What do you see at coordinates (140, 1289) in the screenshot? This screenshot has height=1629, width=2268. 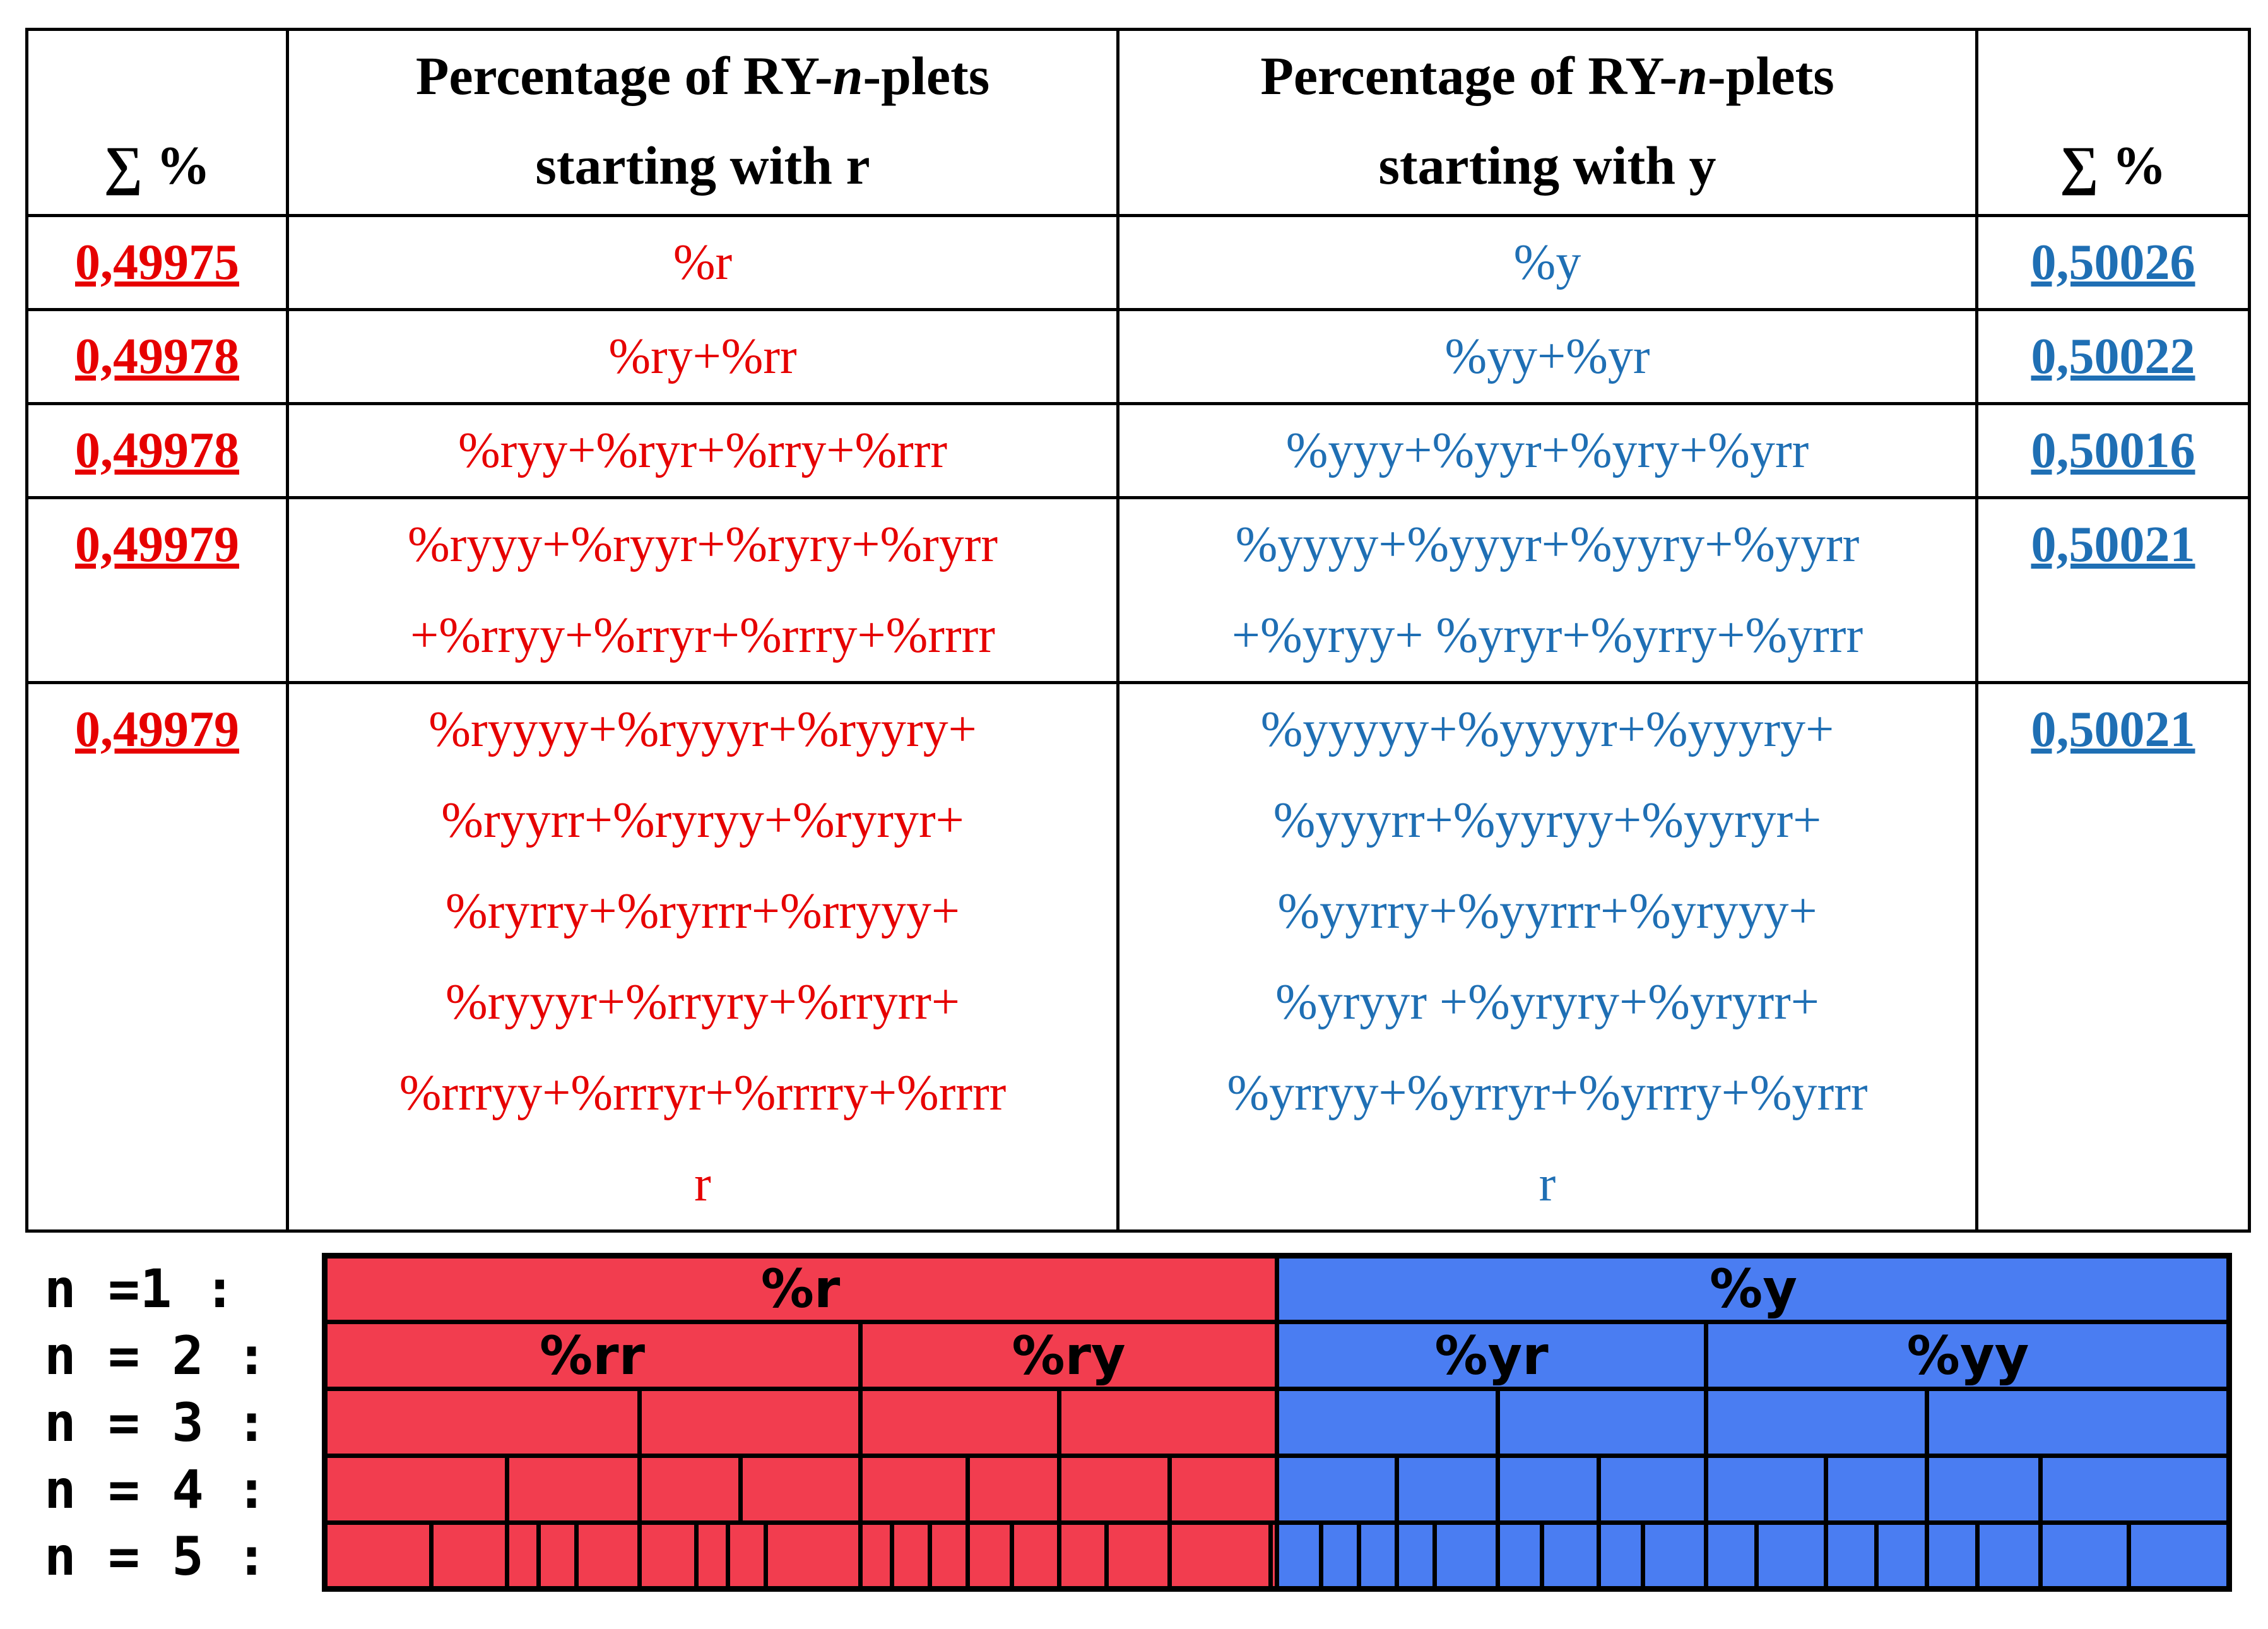 I see `row-label-n1: n =1 :` at bounding box center [140, 1289].